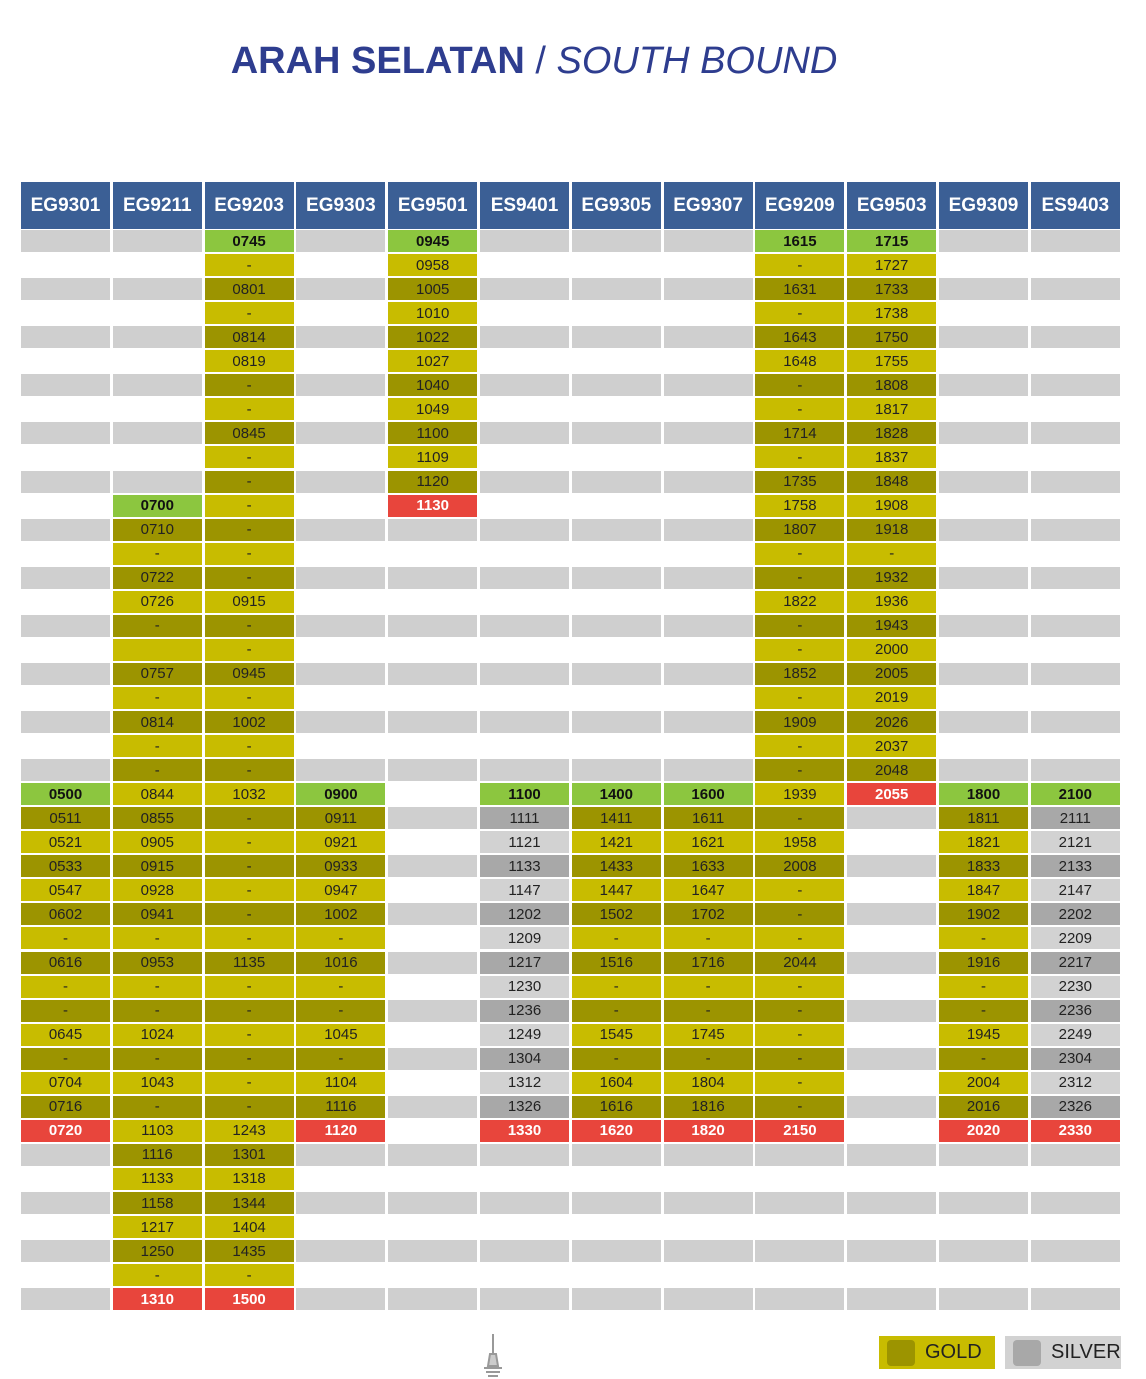 Image resolution: width=1146 pixels, height=1379 pixels. Describe the element at coordinates (800, 361) in the screenshot. I see `time-cell: 1648` at that location.